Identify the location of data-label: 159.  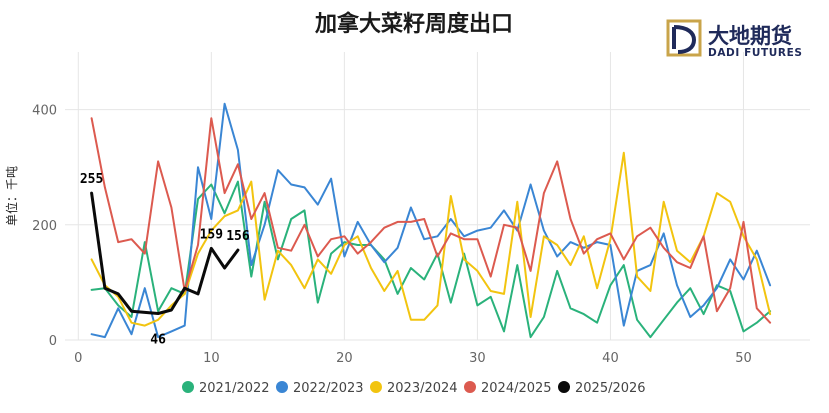
(211, 234).